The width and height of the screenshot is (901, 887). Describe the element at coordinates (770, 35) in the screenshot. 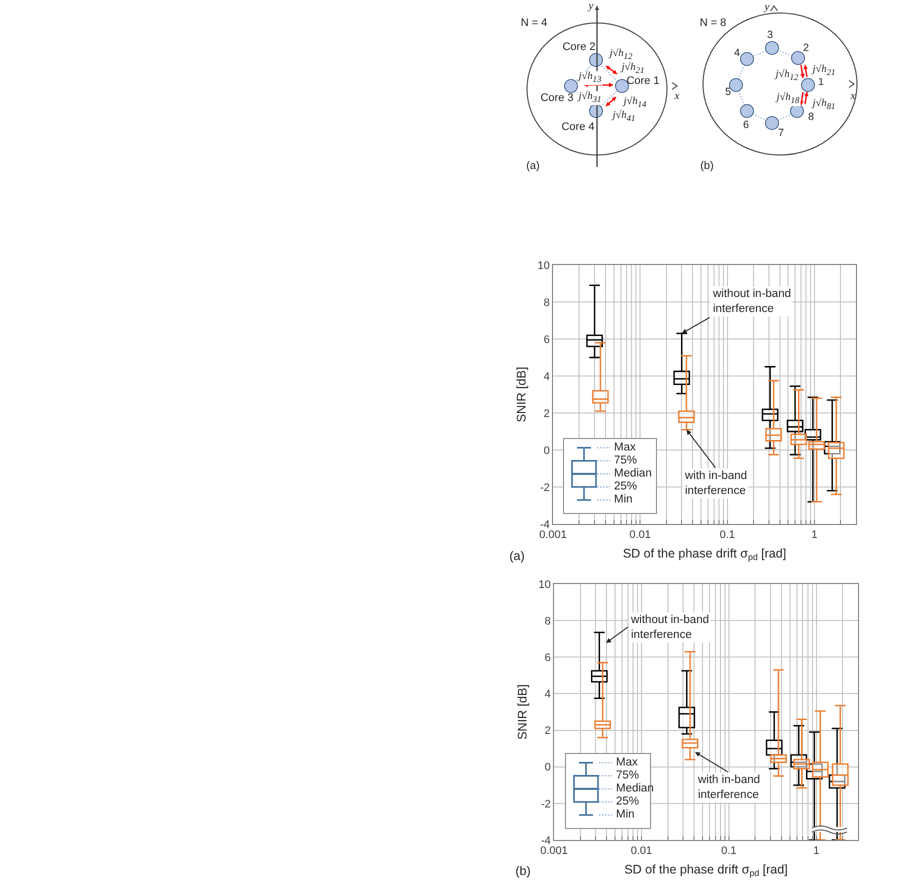

I see `text: 3` at that location.